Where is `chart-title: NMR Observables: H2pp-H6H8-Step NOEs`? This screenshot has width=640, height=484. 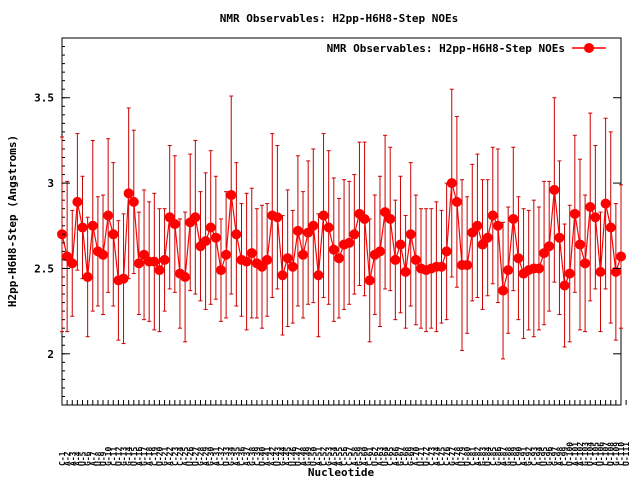
chart-title: NMR Observables: H2pp-H6H8-Step NOEs is located at coordinates (339, 18).